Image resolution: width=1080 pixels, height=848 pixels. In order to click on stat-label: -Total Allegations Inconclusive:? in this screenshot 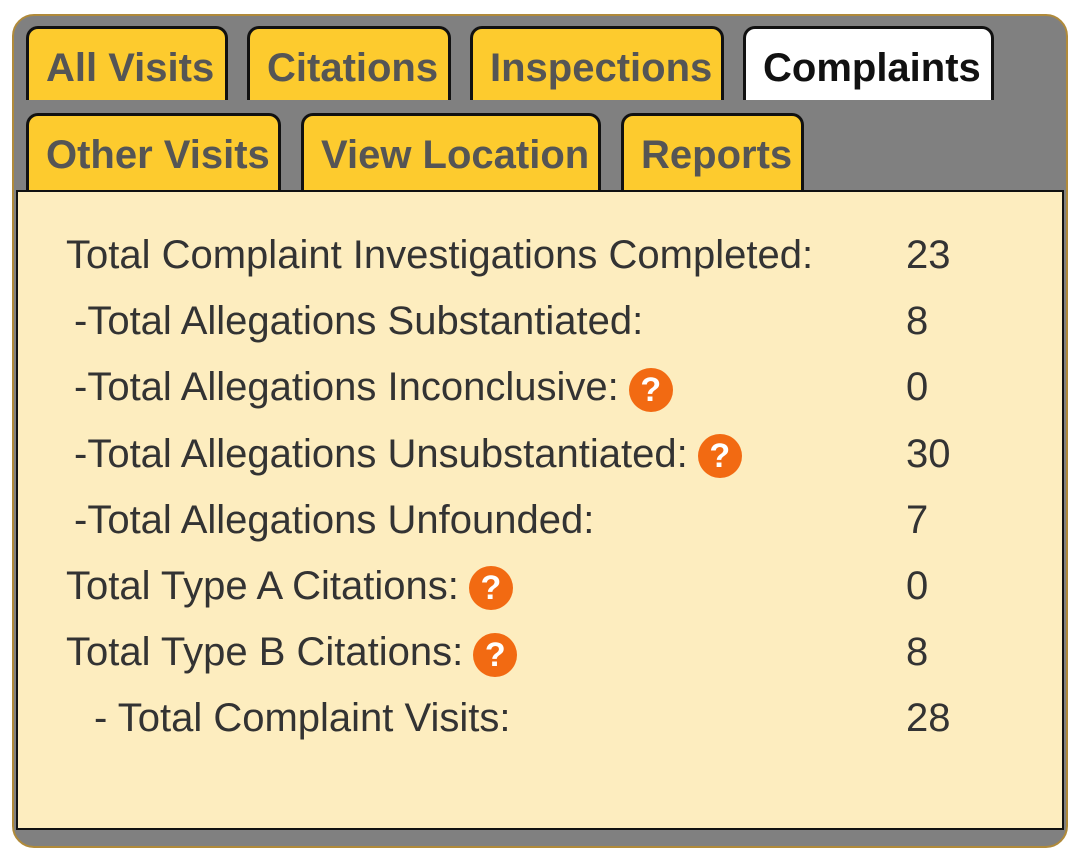, I will do `click(373, 387)`.